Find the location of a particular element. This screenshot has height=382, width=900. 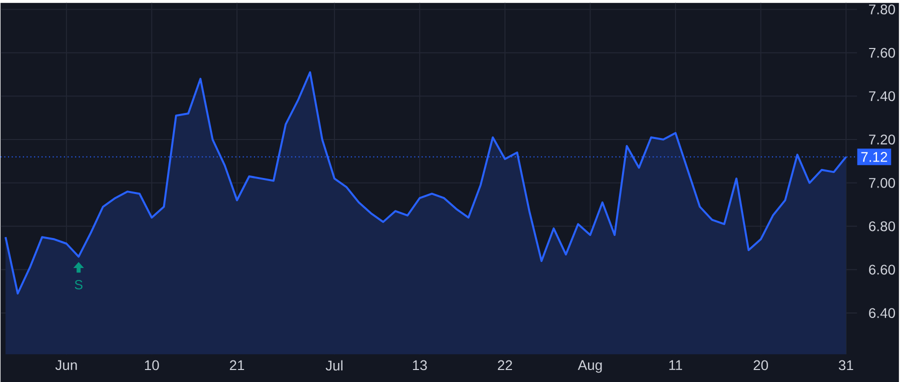

y-tick-label: 6.40 is located at coordinates (882, 313).